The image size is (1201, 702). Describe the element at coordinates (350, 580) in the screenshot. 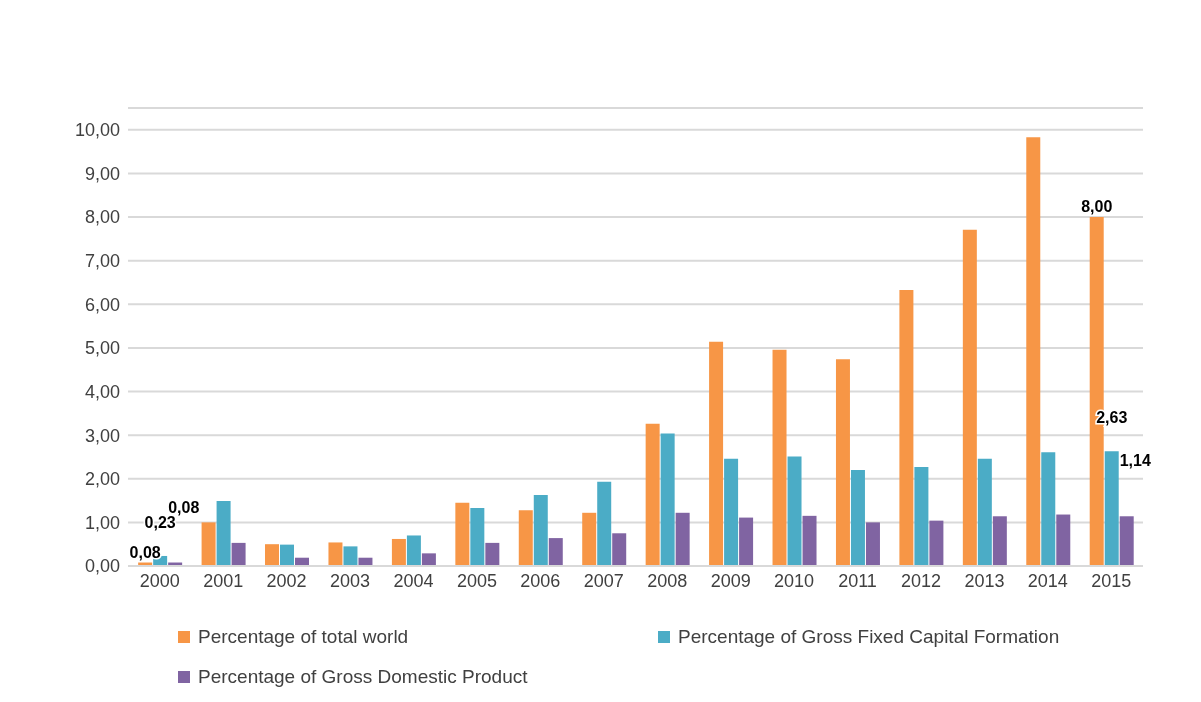

I see `x-tick-label: 2003` at that location.